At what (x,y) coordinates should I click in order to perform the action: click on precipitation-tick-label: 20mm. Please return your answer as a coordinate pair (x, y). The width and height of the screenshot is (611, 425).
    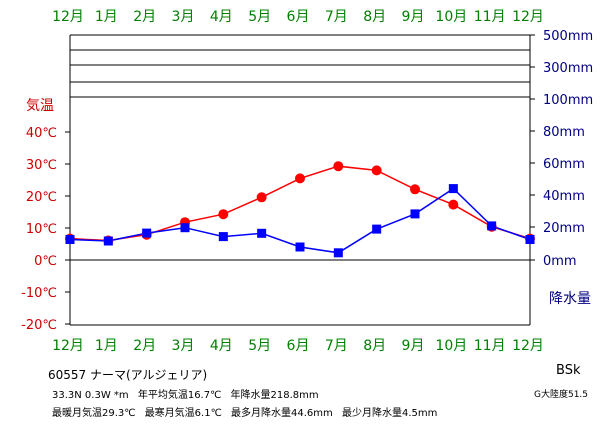
    Looking at the image, I should click on (564, 228).